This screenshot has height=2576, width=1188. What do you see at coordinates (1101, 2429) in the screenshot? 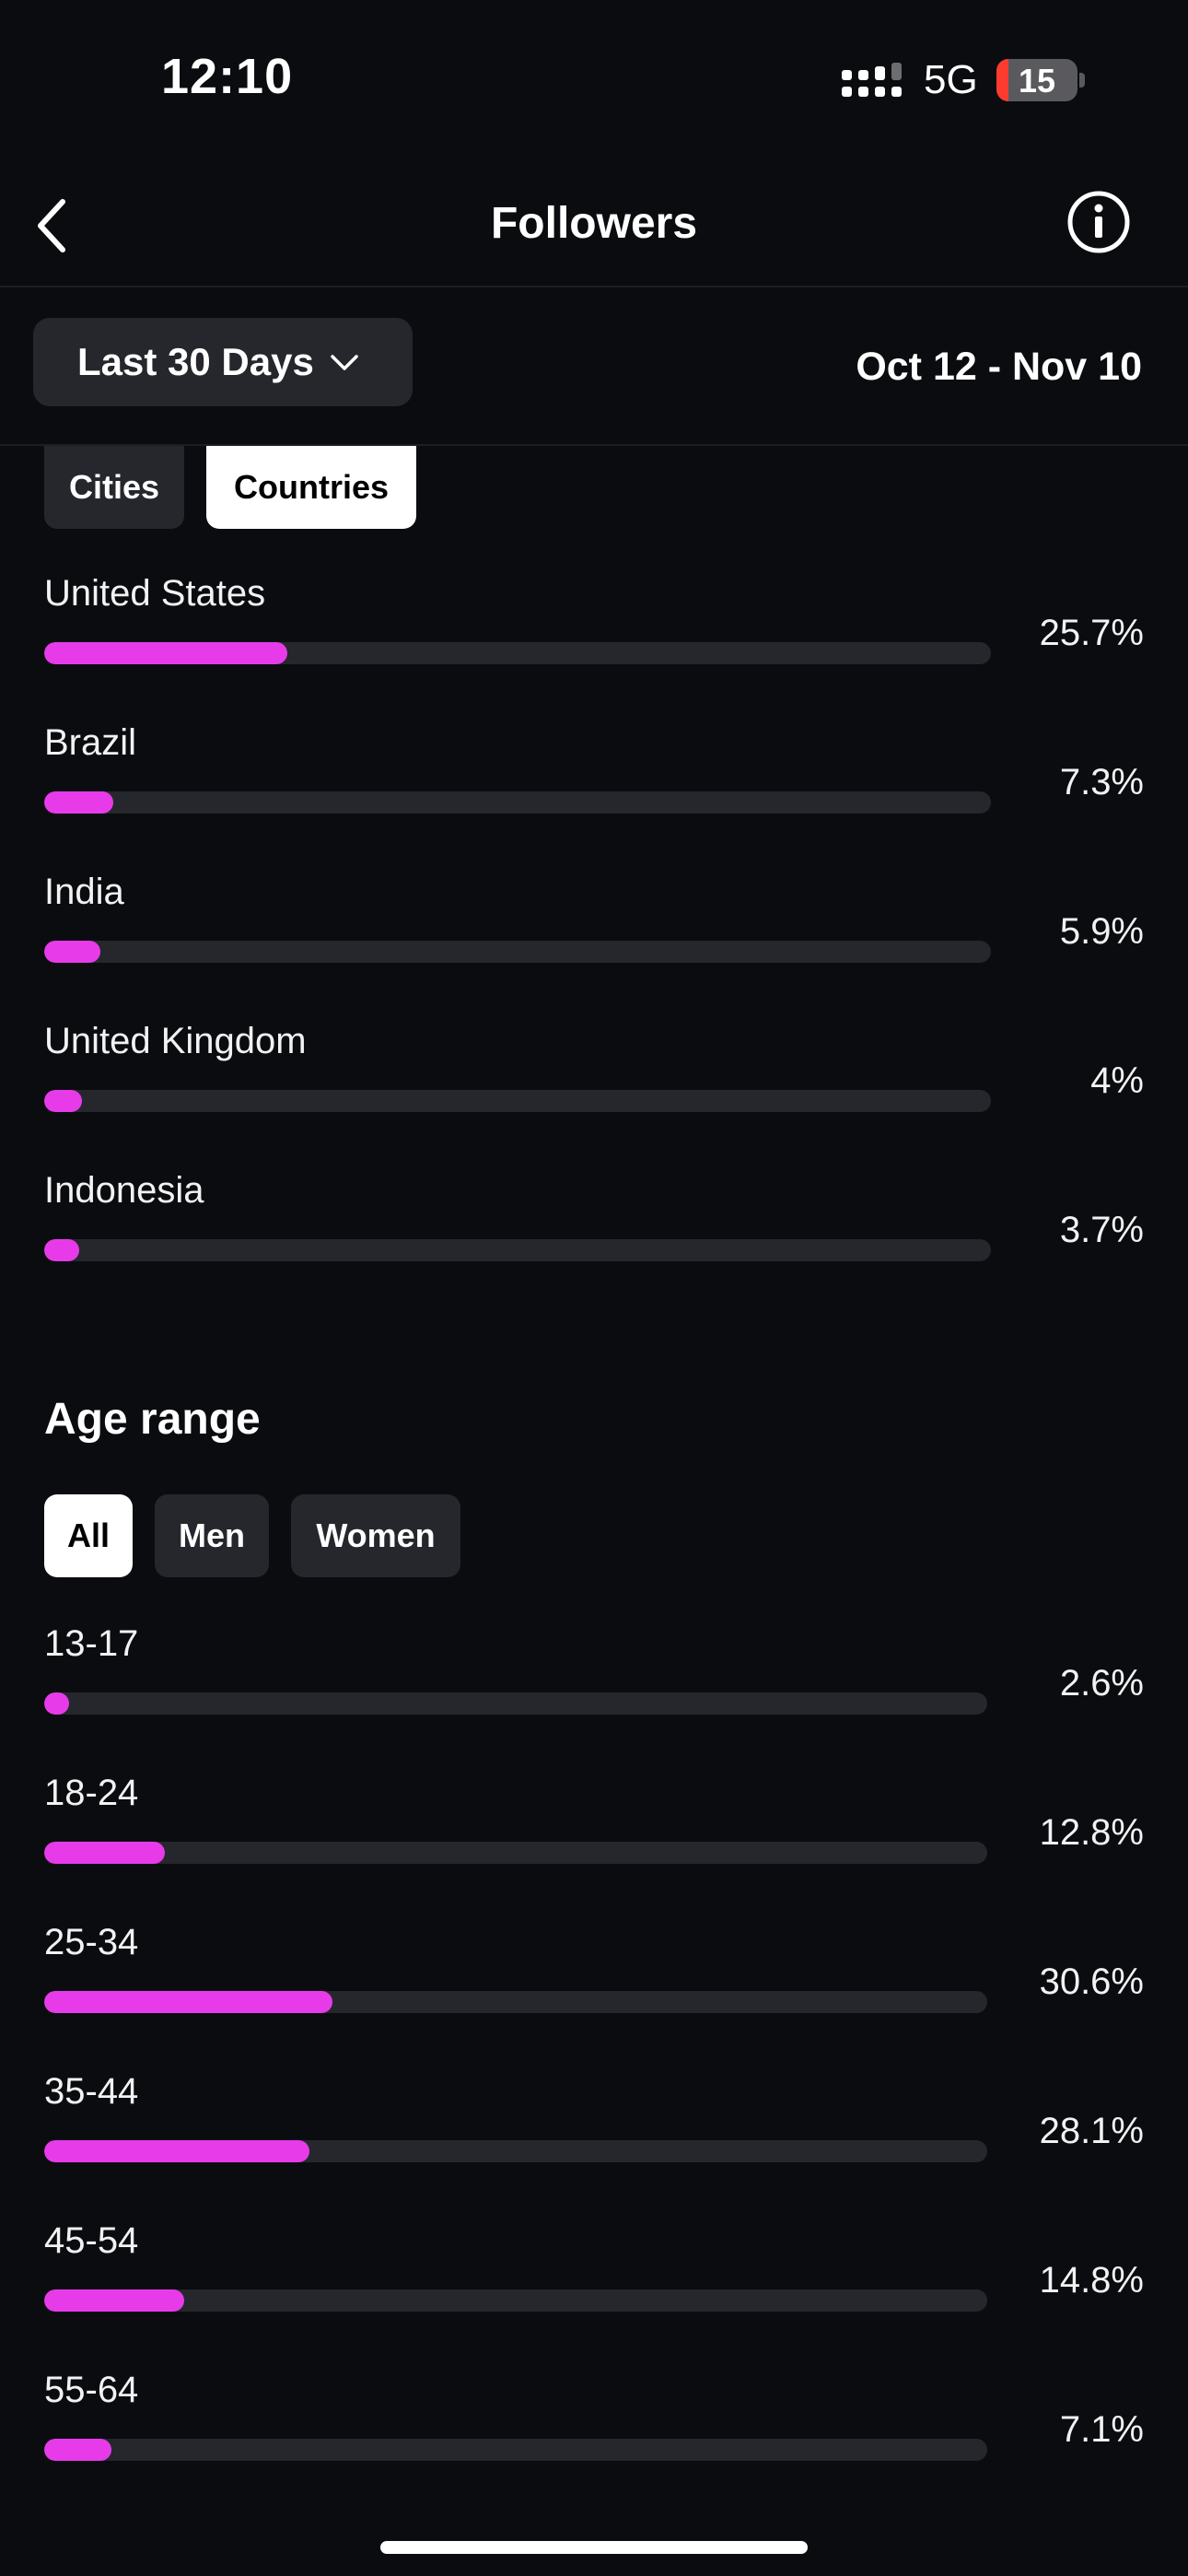
I see `age-percent: 7.1%` at bounding box center [1101, 2429].